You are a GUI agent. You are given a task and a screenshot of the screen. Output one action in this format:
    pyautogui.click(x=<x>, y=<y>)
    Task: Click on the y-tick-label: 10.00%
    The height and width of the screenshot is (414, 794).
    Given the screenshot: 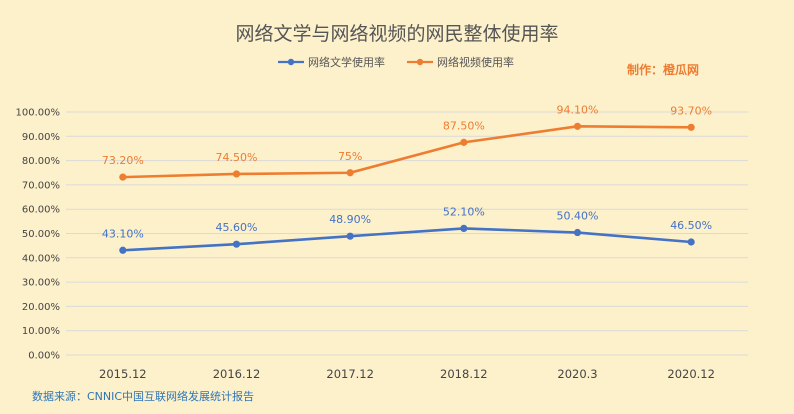 What is the action you would take?
    pyautogui.click(x=41, y=331)
    